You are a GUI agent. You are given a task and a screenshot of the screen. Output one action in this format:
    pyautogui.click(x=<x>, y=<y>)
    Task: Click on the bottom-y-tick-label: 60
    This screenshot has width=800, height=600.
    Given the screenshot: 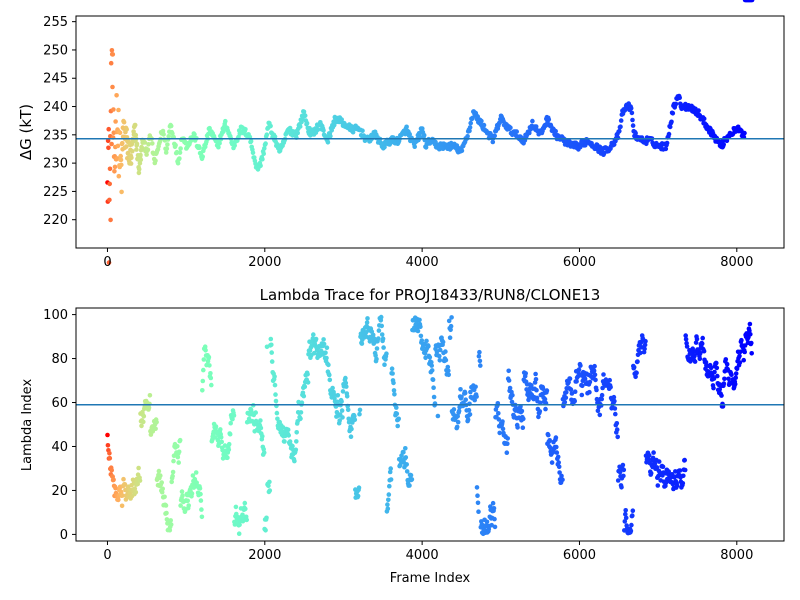 What is the action you would take?
    pyautogui.click(x=59, y=403)
    